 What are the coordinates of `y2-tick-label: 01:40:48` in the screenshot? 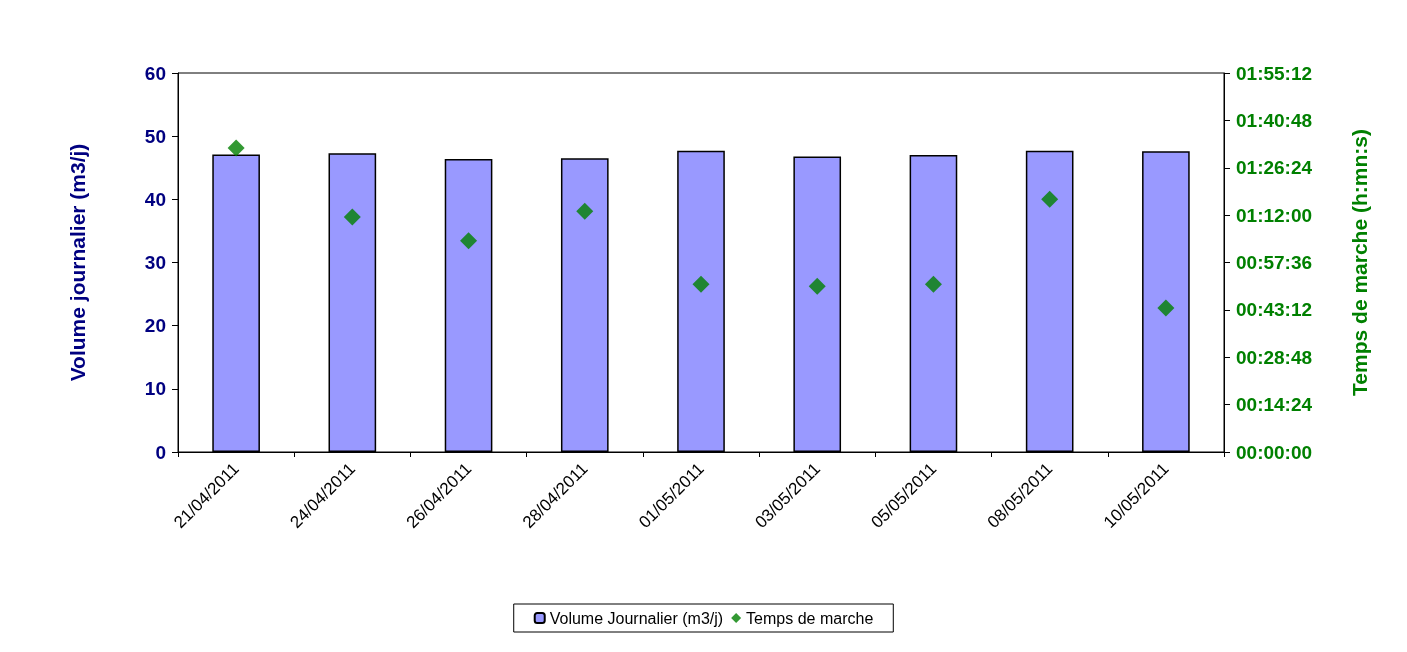 It's located at (1274, 120).